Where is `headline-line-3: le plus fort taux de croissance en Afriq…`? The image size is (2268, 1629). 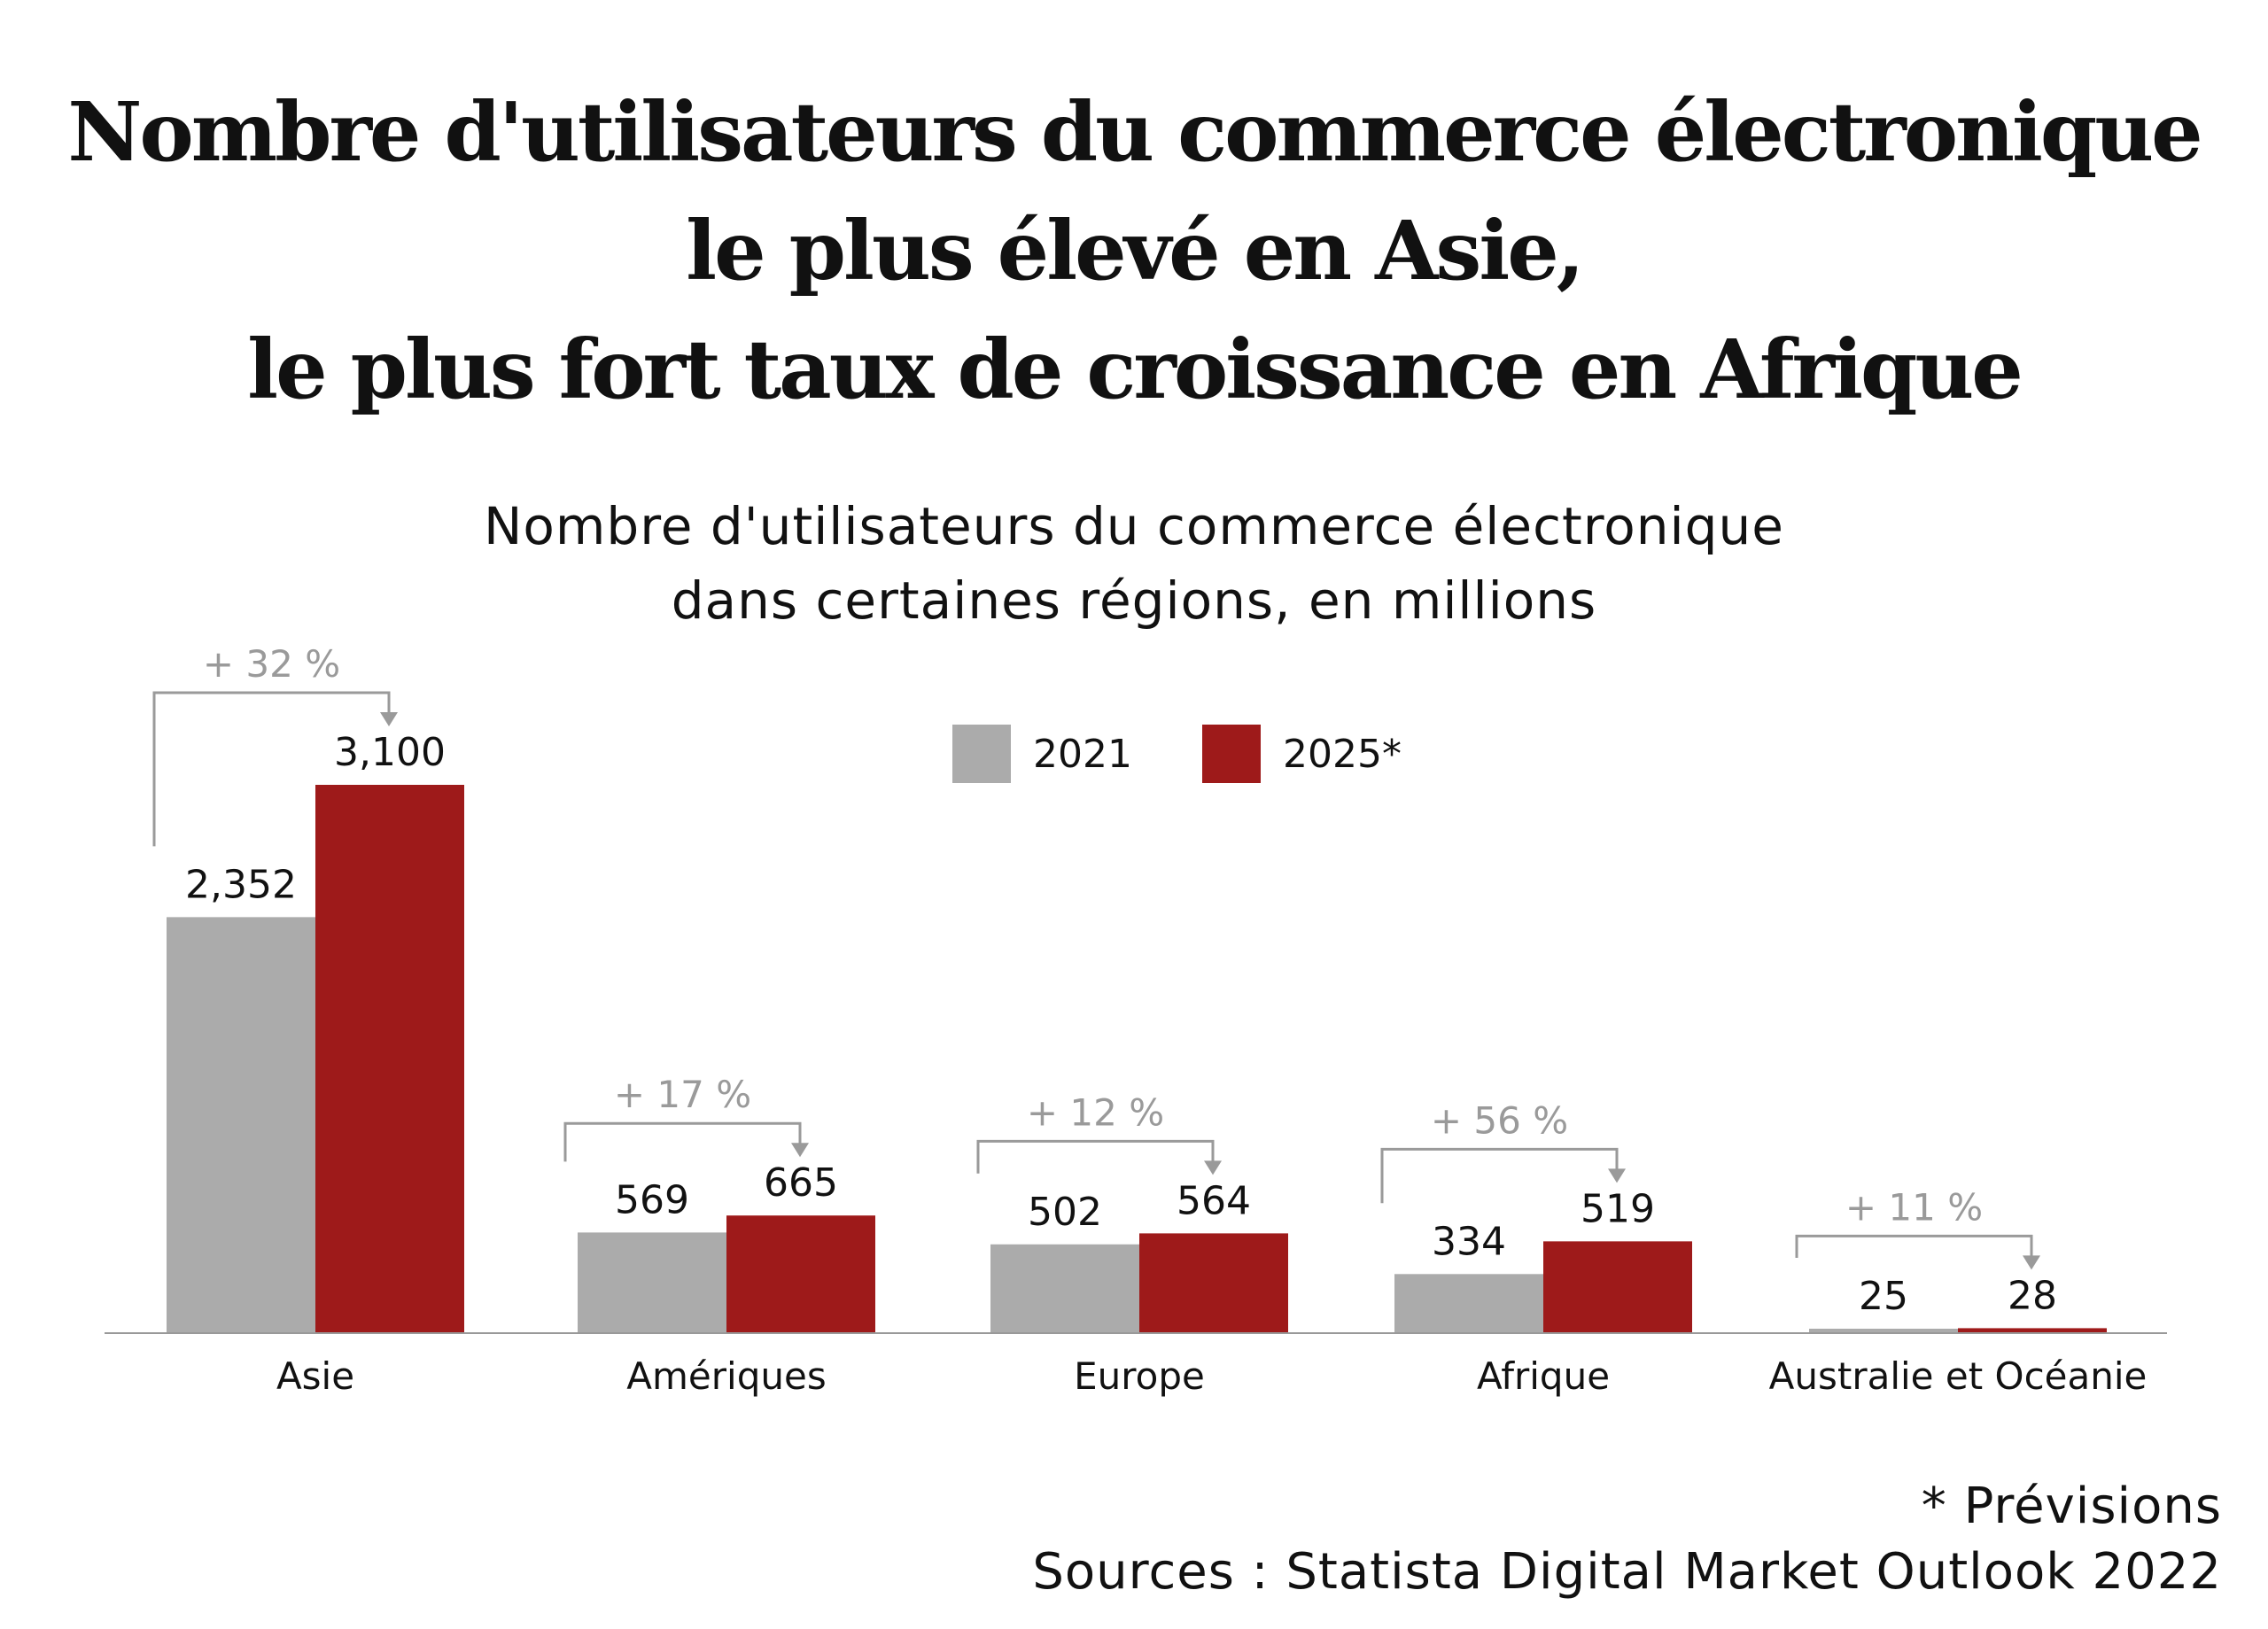 headline-line-3: le plus fort taux de croissance en Afriq… is located at coordinates (1135, 369).